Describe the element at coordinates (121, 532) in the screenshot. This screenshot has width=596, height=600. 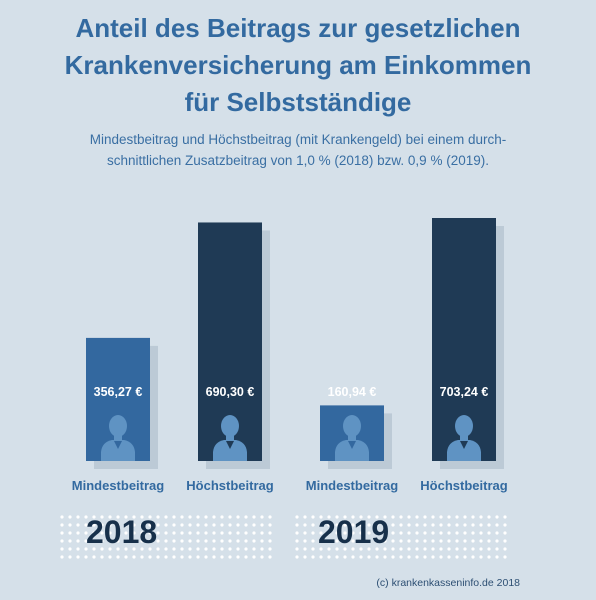
I see `year-label-2018: 2018` at that location.